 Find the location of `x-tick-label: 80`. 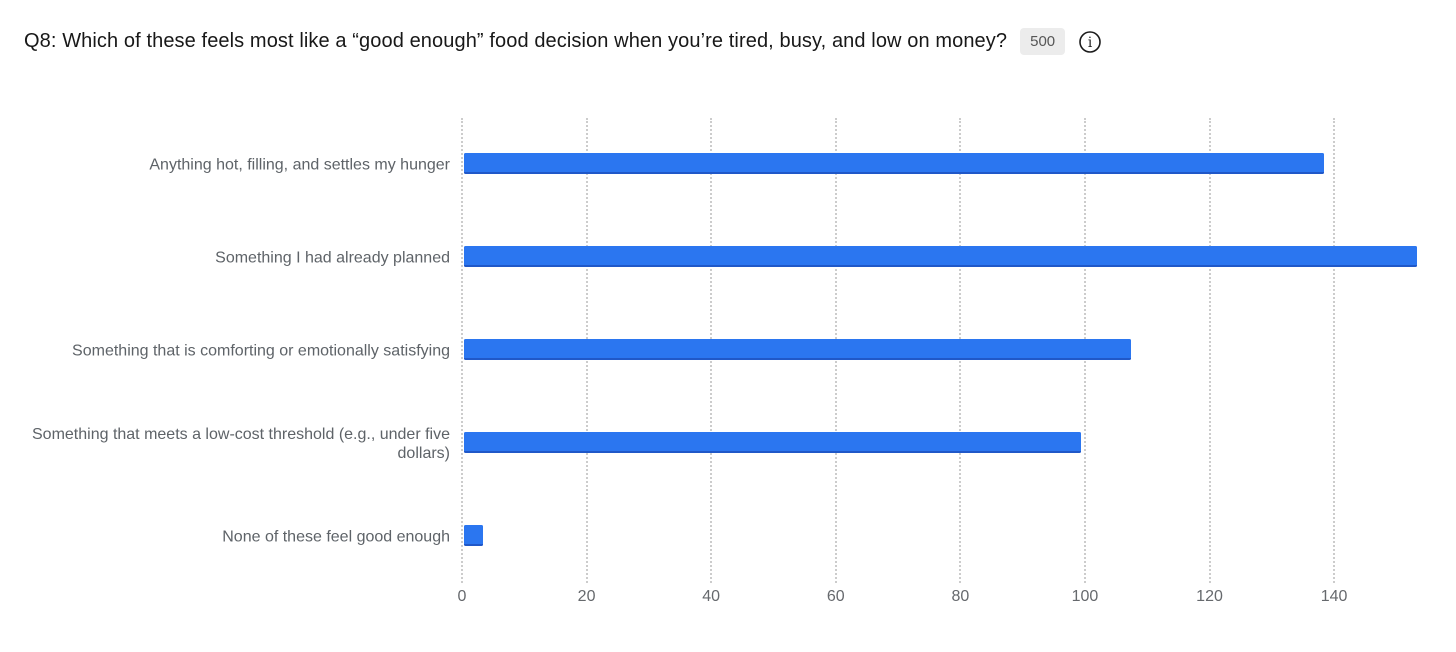

x-tick-label: 80 is located at coordinates (960, 596).